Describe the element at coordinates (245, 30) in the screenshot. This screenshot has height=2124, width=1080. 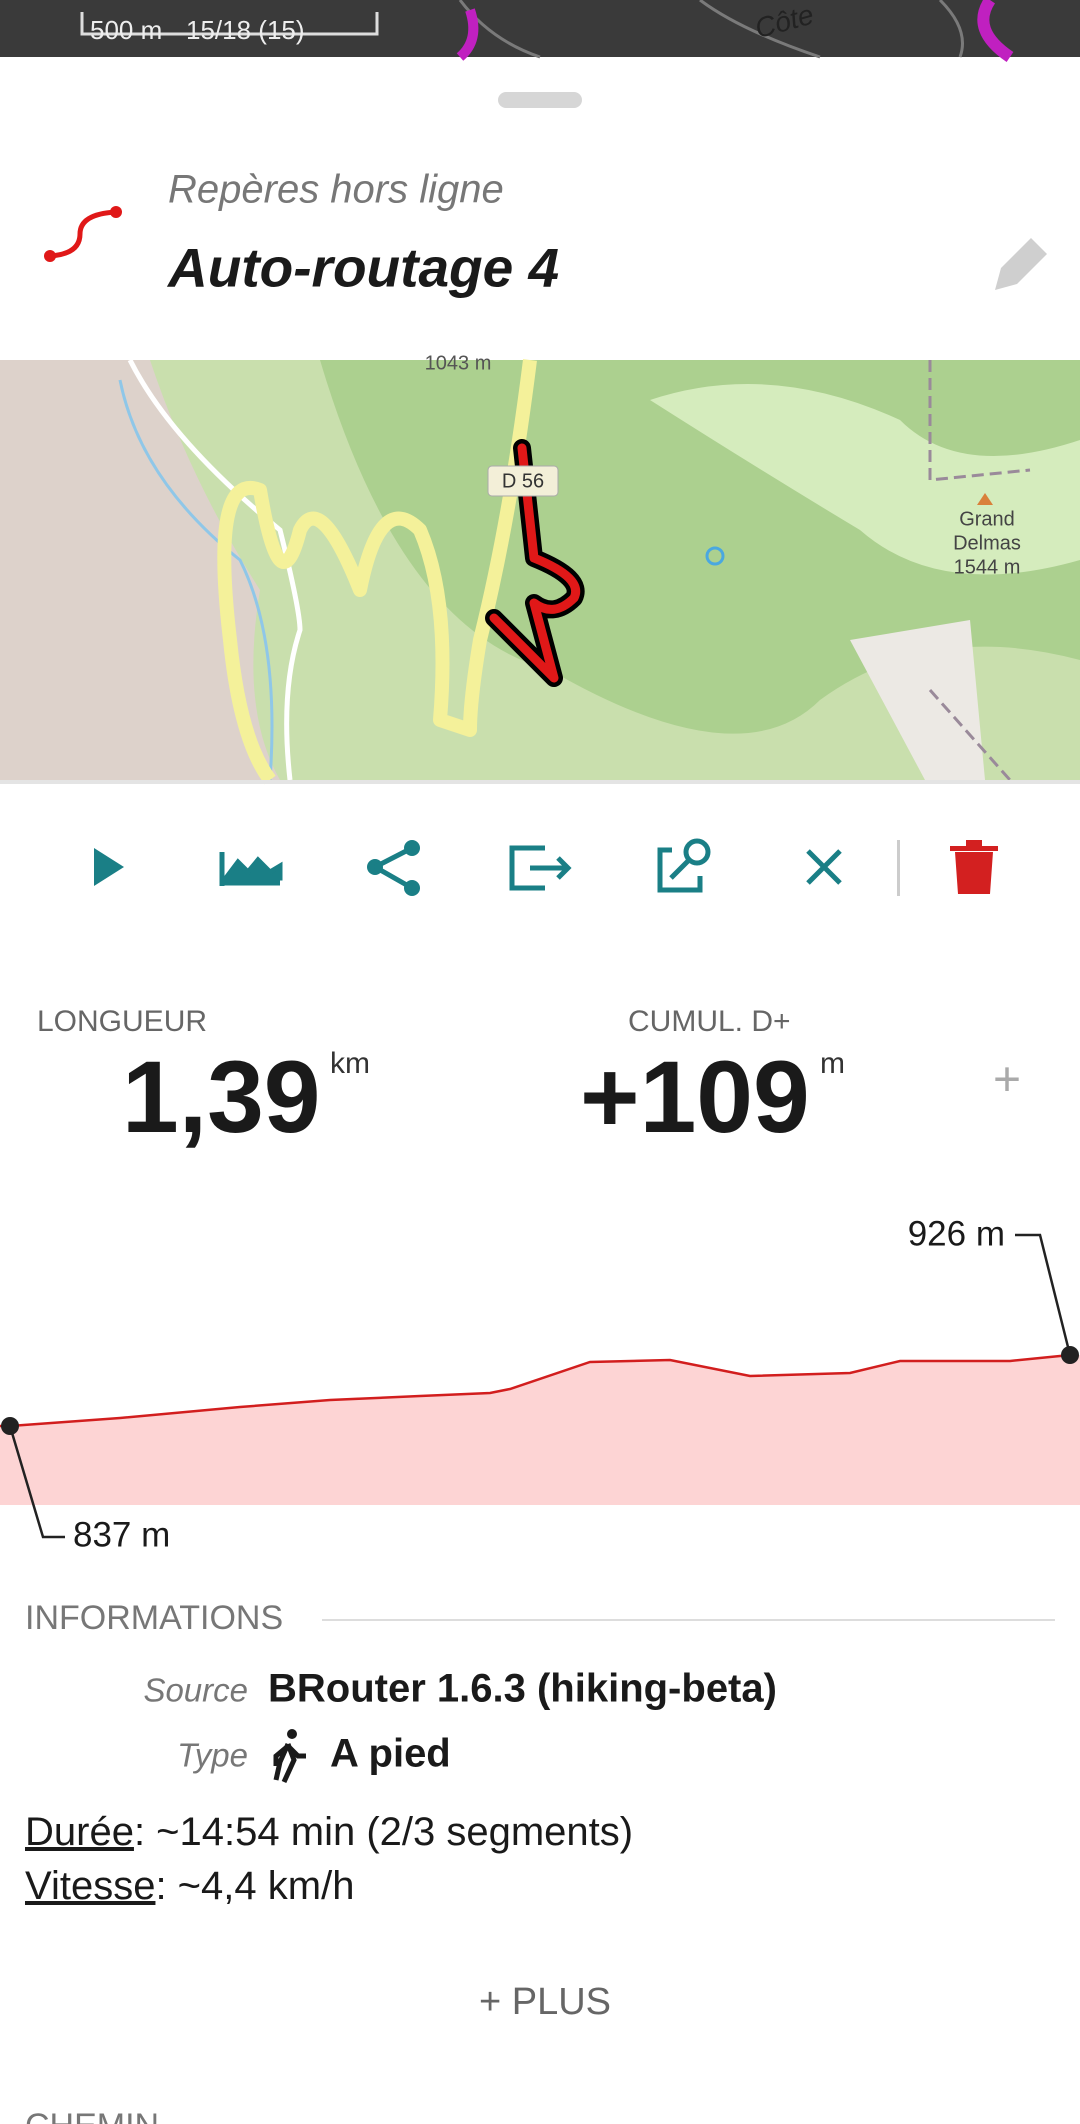
I see `zoom-label: 15/18 (15)` at that location.